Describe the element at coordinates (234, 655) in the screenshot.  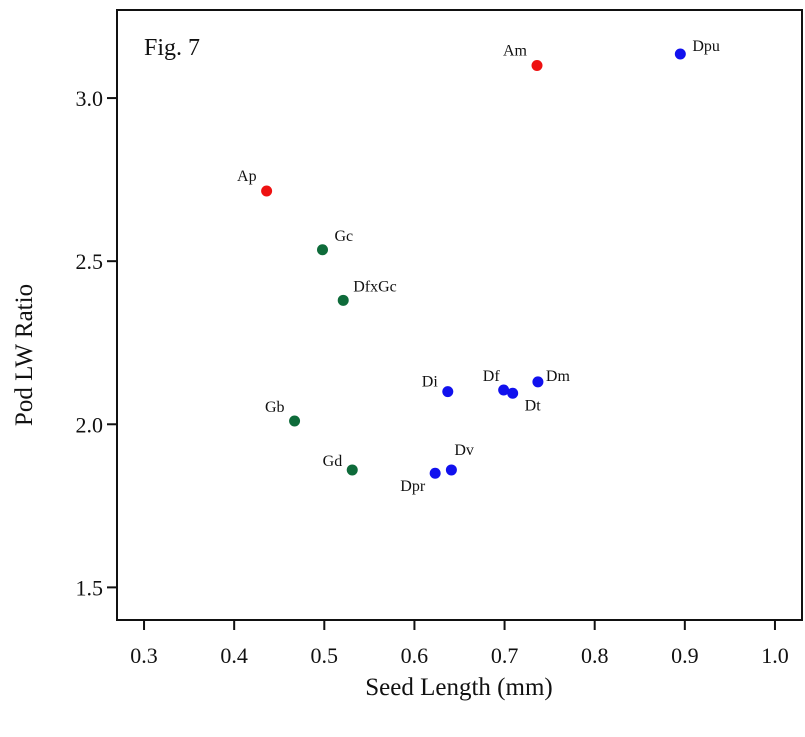
I see `x-tick-label: 0.4` at that location.